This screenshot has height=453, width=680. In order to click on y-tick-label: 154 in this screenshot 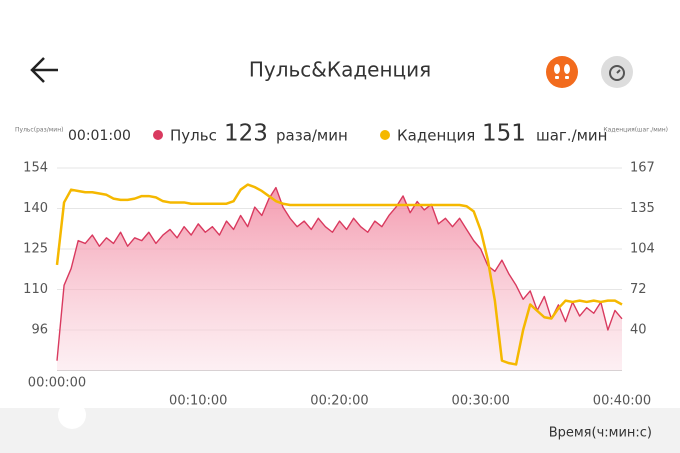, I will do `click(35, 168)`.